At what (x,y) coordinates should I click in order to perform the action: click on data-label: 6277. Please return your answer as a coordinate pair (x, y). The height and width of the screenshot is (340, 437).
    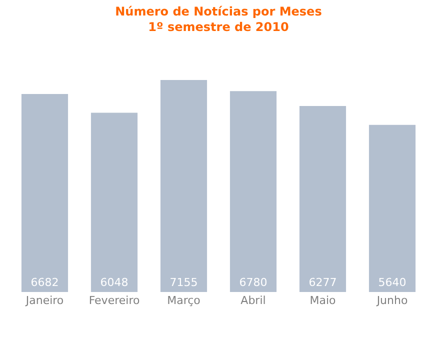
    Looking at the image, I should click on (322, 282).